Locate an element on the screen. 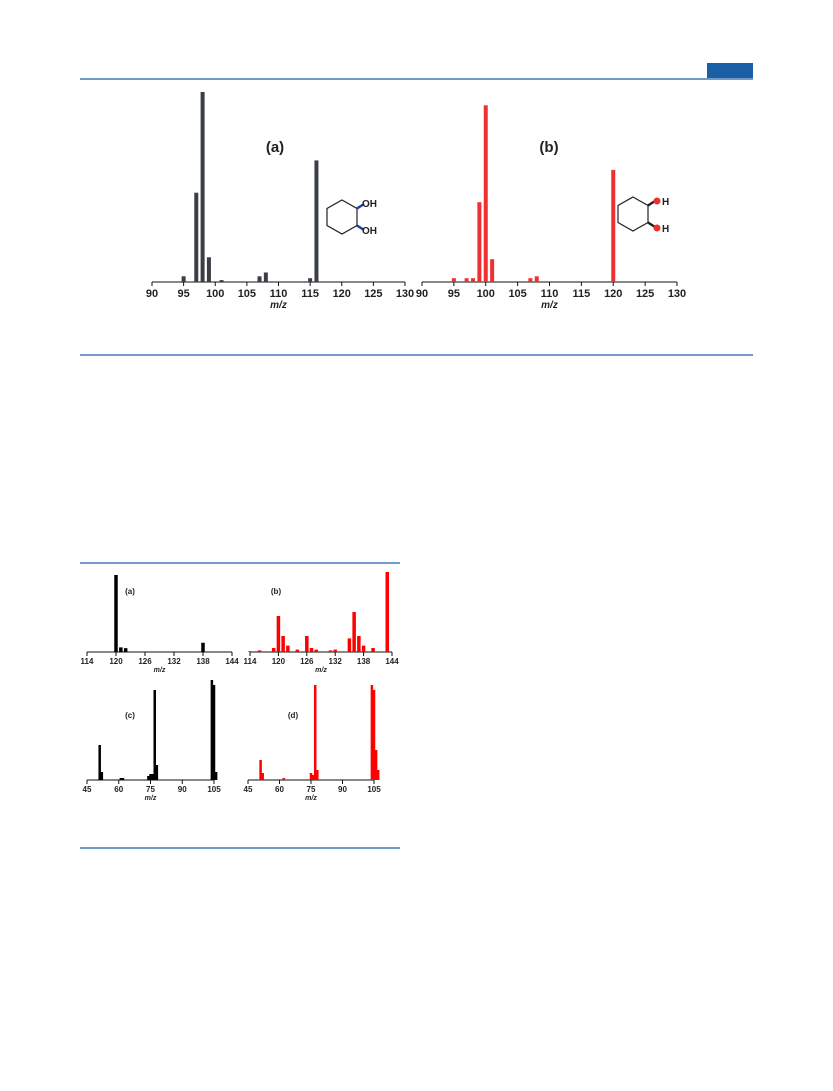 This screenshot has width=833, height=1091. atom-label: H is located at coordinates (665, 202).